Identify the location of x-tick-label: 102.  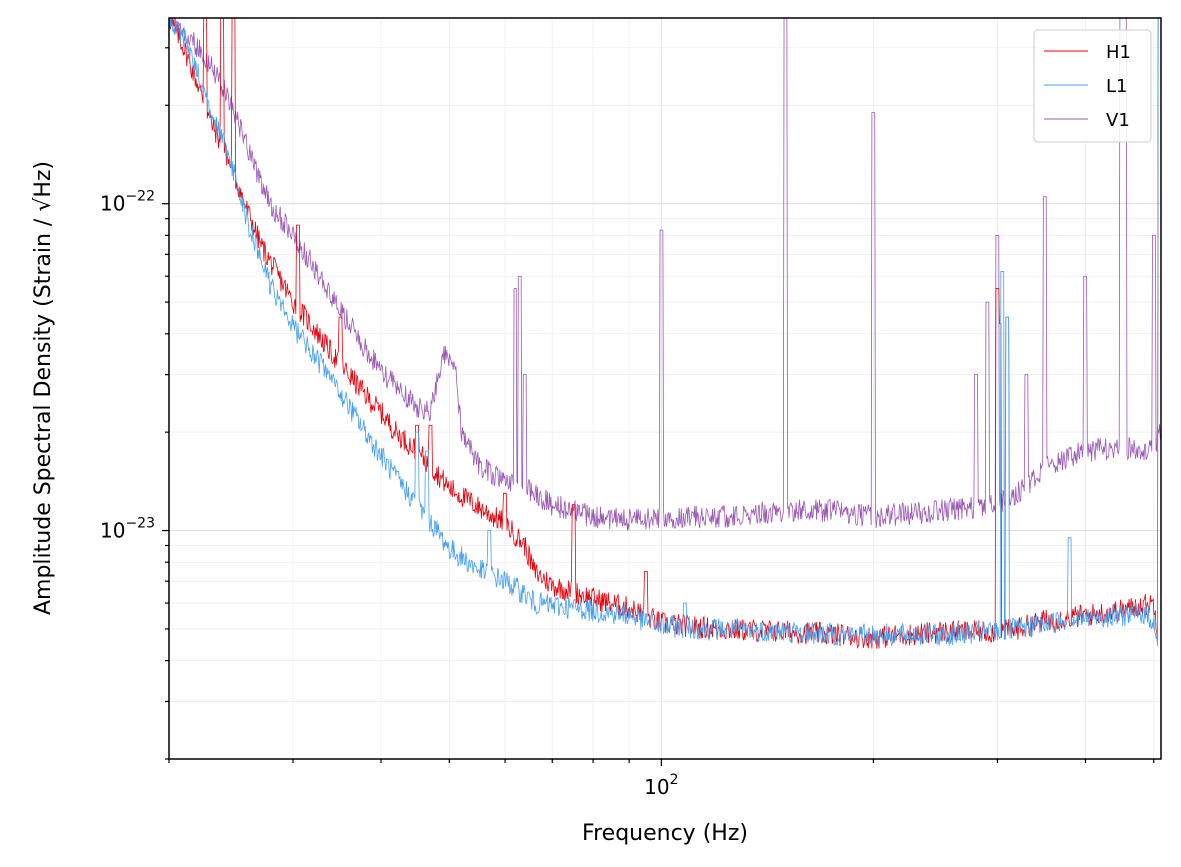
(661, 785).